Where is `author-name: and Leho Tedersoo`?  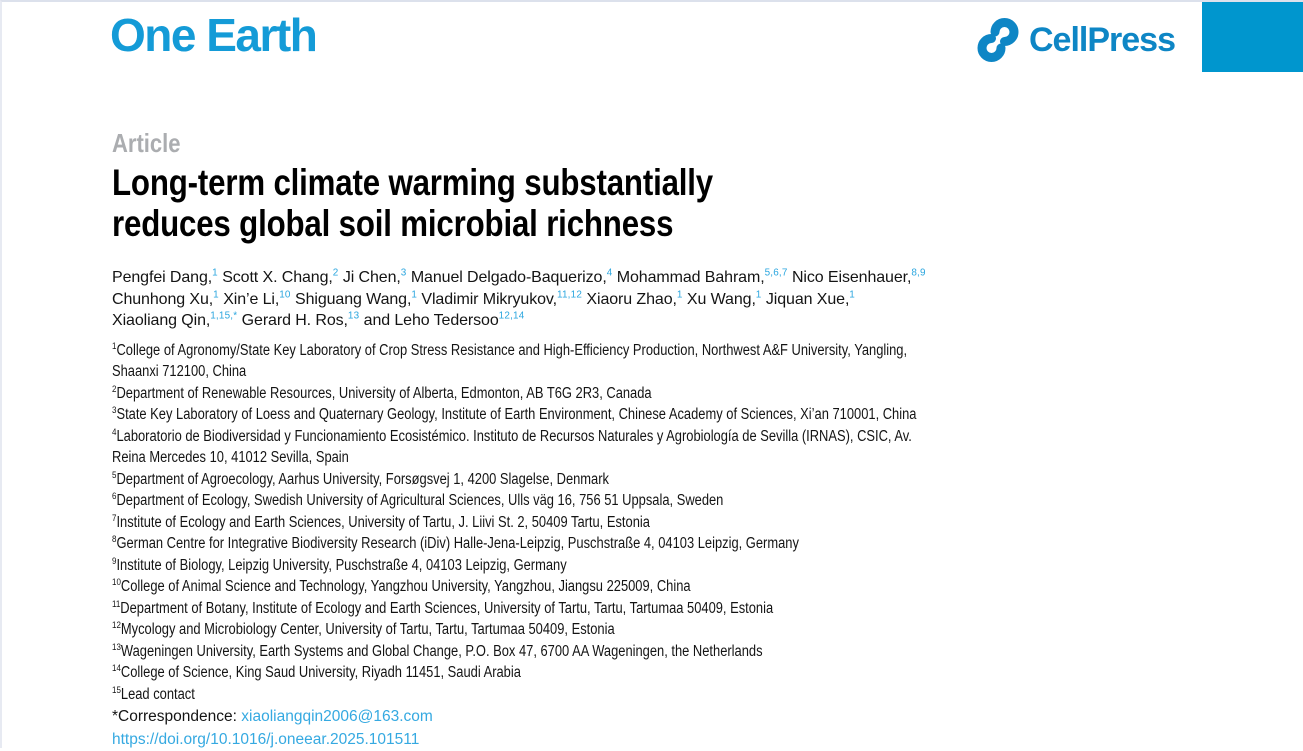 author-name: and Leho Tedersoo is located at coordinates (431, 320).